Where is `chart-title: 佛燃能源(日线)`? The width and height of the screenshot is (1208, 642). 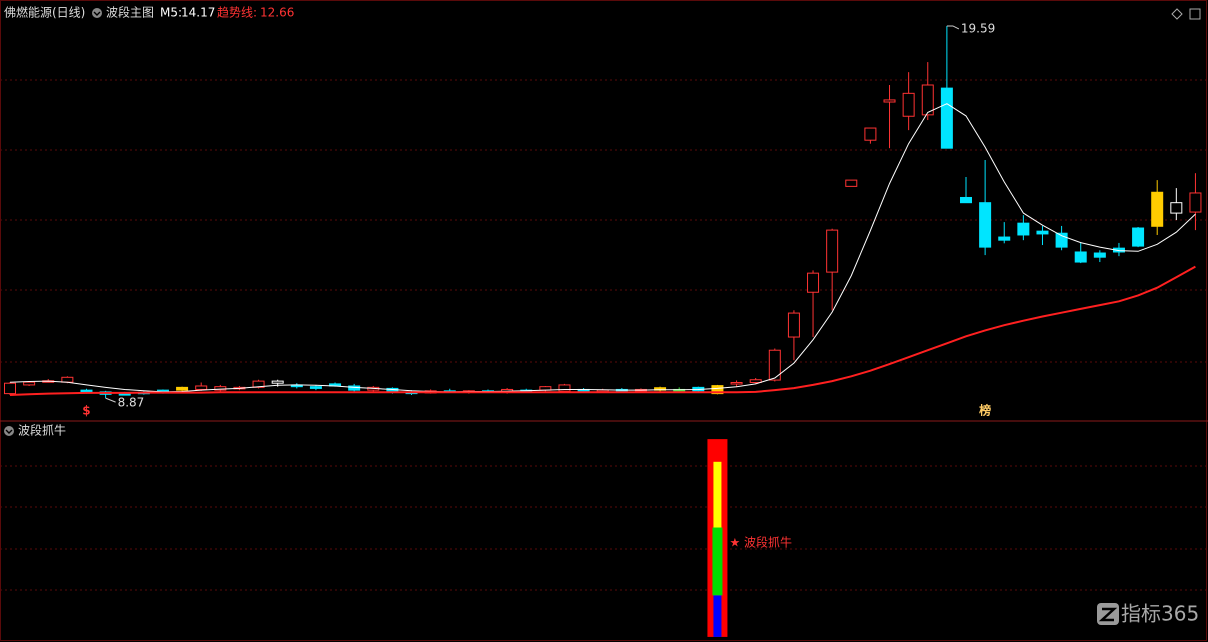 chart-title: 佛燃能源(日线) is located at coordinates (44, 12).